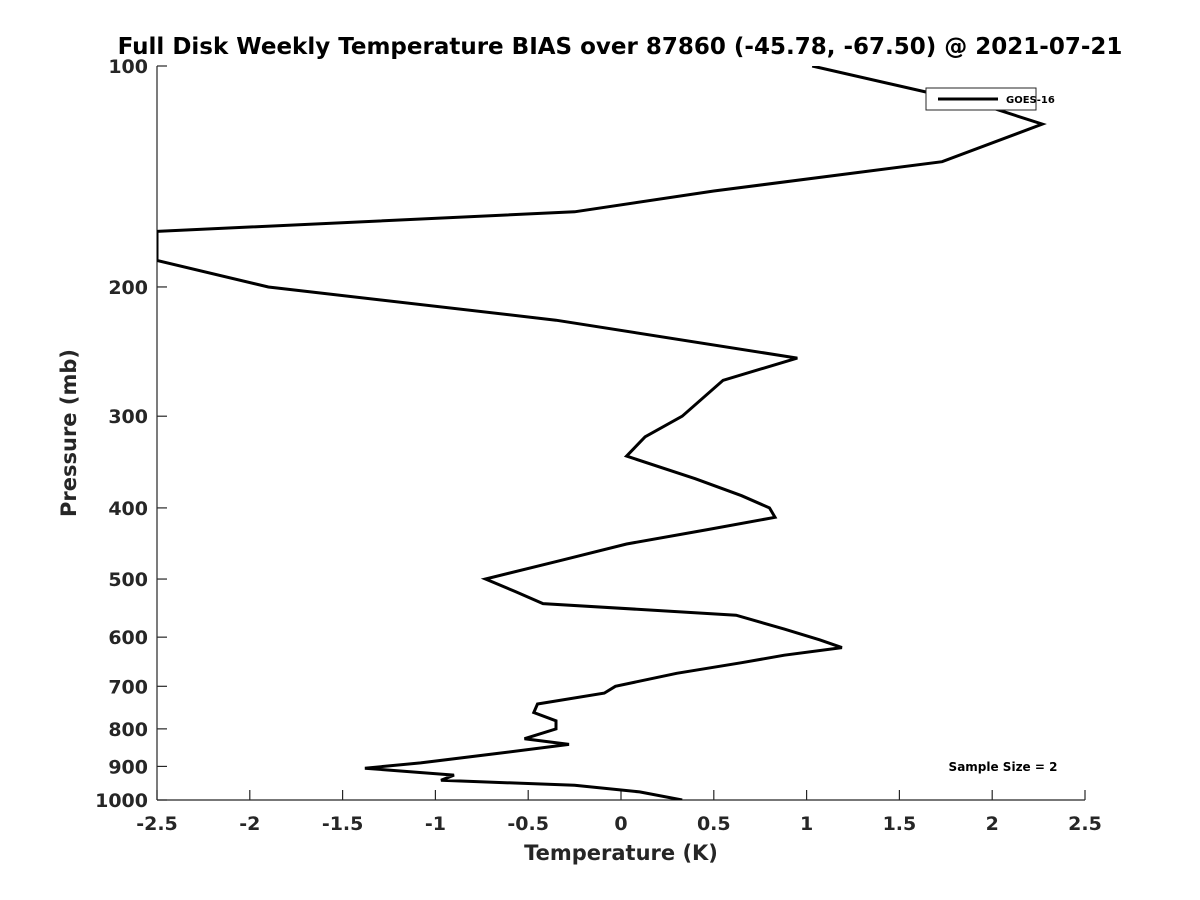 The width and height of the screenshot is (1200, 900). What do you see at coordinates (128, 767) in the screenshot?
I see `y-tick-label: 900` at bounding box center [128, 767].